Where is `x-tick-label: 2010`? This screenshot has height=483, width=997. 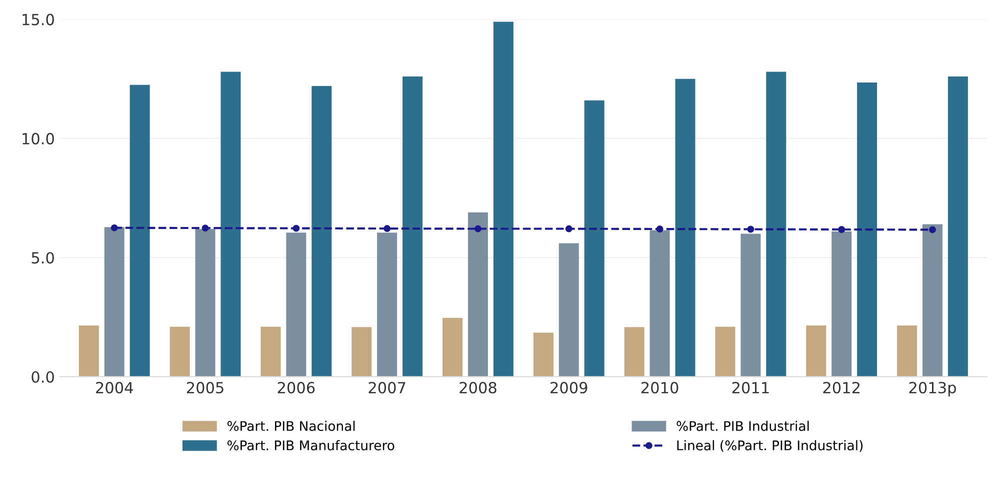
x-tick-label: 2010 is located at coordinates (659, 388).